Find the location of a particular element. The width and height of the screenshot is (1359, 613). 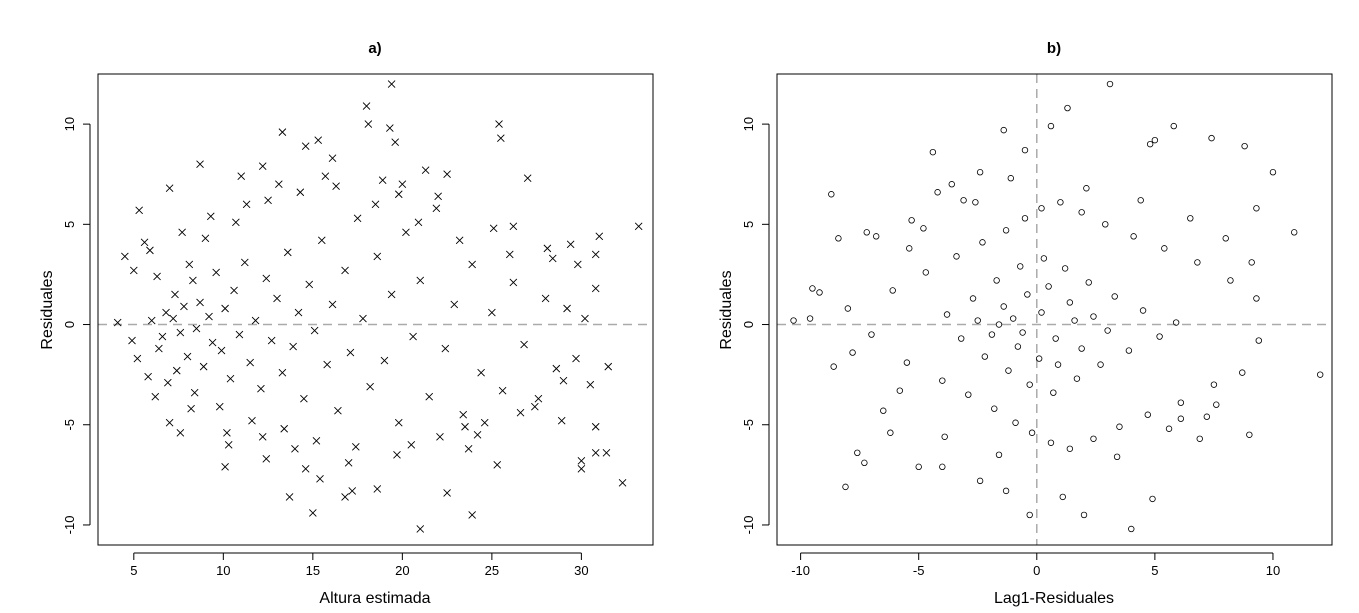

x-axis-label: Lag1-Residuales is located at coordinates (1054, 598).